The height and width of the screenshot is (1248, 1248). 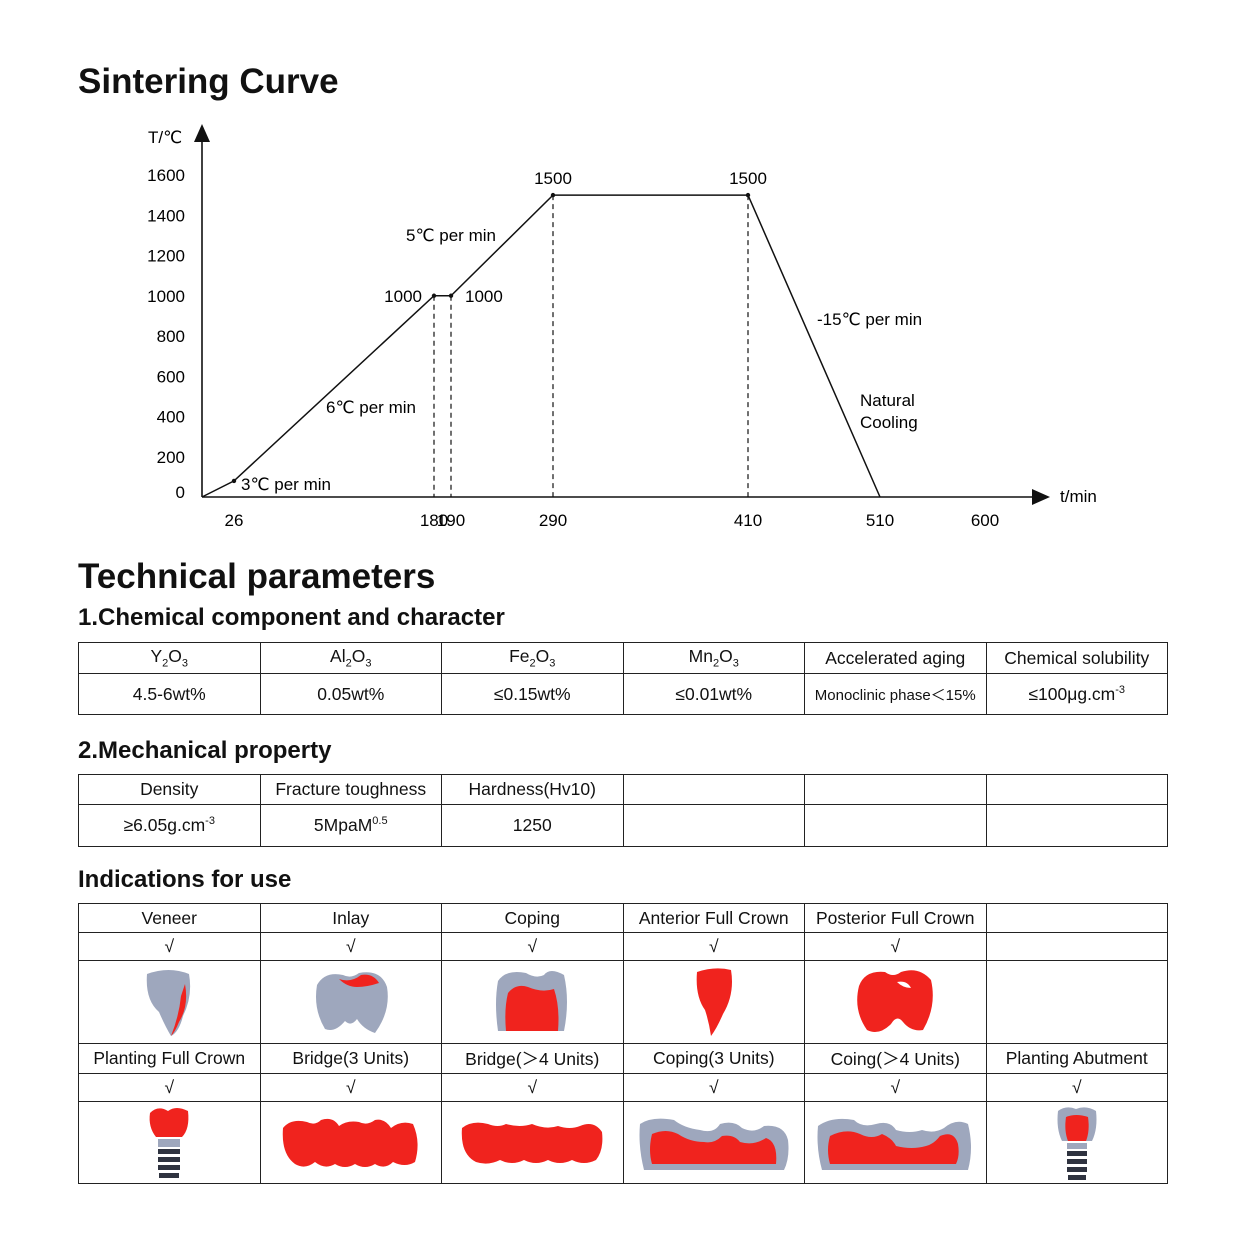 I want to click on posterior-full-crown-image, so click(x=895, y=1002).